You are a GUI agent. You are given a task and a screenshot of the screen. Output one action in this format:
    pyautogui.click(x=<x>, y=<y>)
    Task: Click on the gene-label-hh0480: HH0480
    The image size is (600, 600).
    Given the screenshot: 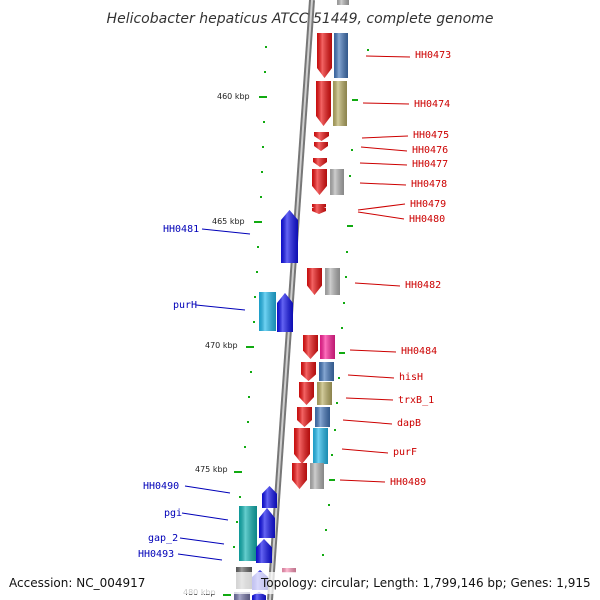 What is the action you would take?
    pyautogui.click(x=427, y=219)
    